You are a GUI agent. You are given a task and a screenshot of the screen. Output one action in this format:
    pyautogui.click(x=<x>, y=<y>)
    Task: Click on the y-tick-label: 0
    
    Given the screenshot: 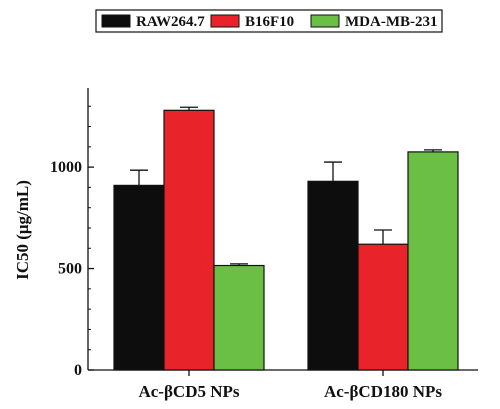 What is the action you would take?
    pyautogui.click(x=78, y=370)
    